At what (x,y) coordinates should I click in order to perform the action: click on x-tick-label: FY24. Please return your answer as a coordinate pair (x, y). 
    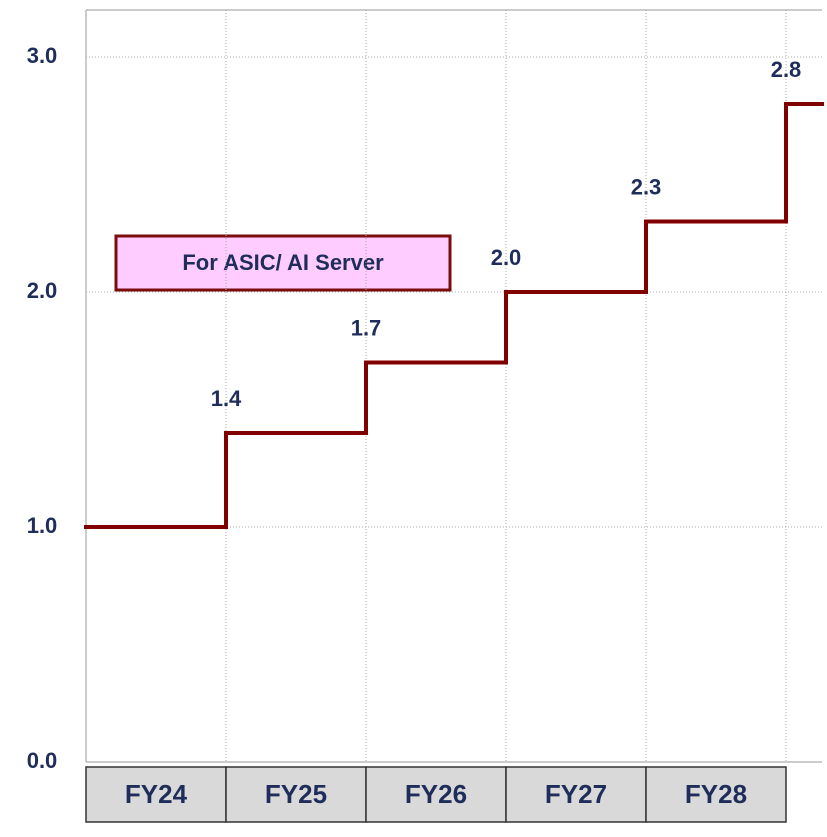
    Looking at the image, I should click on (156, 794).